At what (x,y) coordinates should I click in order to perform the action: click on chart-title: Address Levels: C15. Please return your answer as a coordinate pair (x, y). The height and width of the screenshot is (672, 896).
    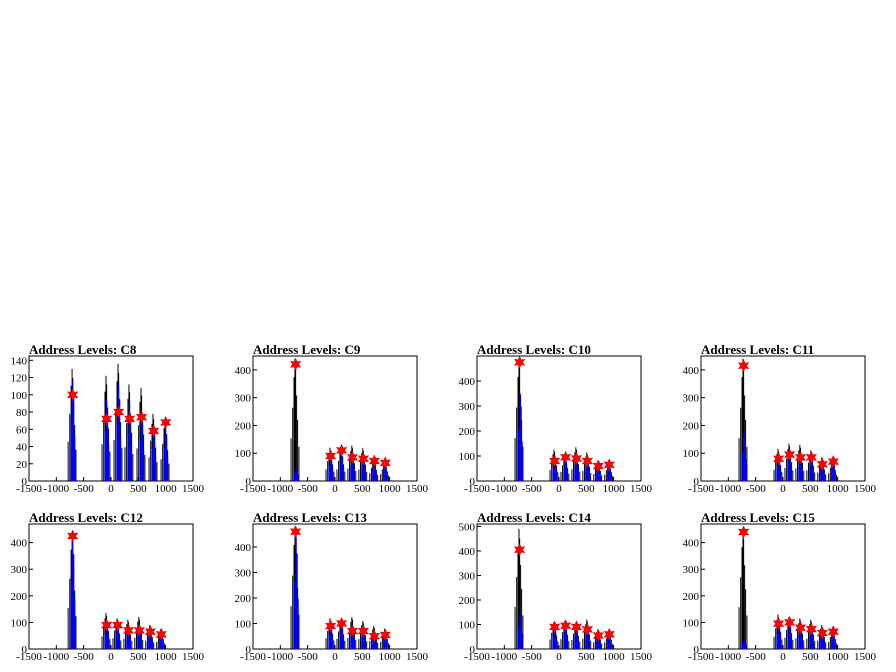
    Looking at the image, I should click on (758, 517).